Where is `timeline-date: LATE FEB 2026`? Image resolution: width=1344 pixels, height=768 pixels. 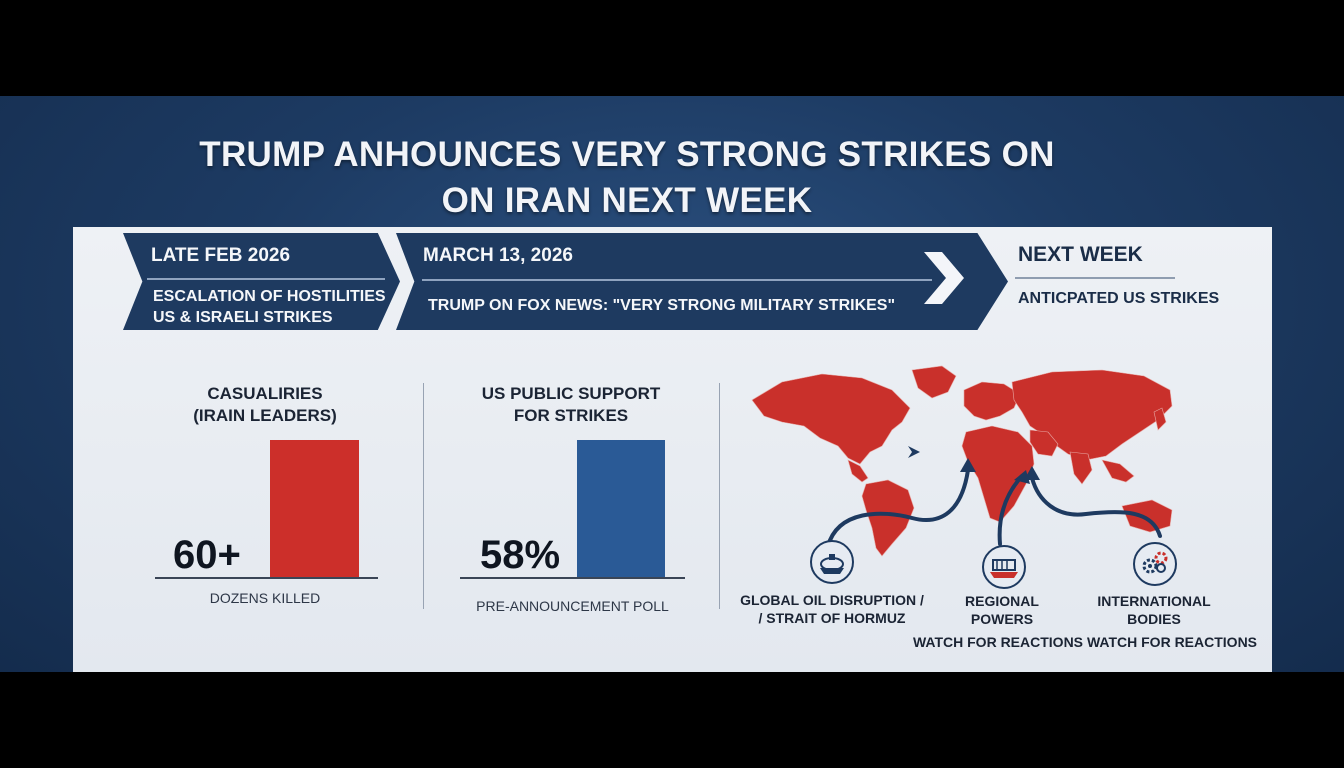 timeline-date: LATE FEB 2026 is located at coordinates (221, 255).